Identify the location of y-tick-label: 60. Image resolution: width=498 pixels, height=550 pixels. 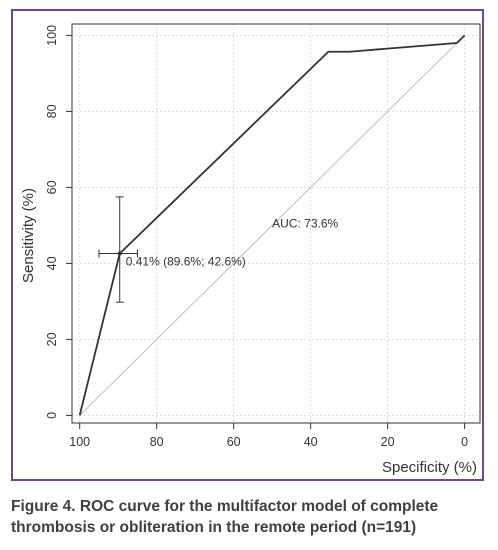
(52, 187).